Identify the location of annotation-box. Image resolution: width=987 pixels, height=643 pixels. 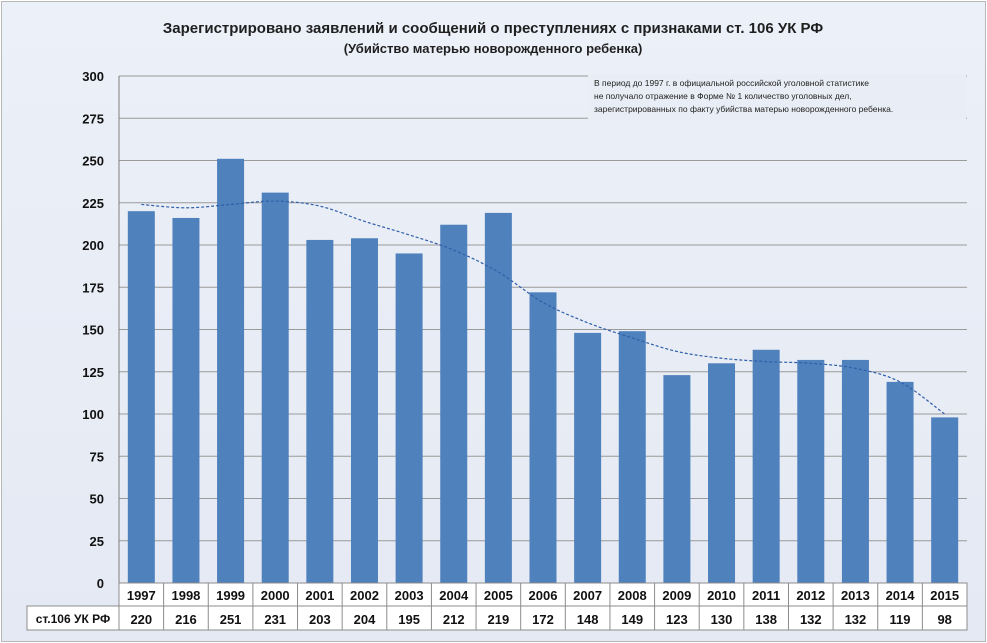
(777, 97).